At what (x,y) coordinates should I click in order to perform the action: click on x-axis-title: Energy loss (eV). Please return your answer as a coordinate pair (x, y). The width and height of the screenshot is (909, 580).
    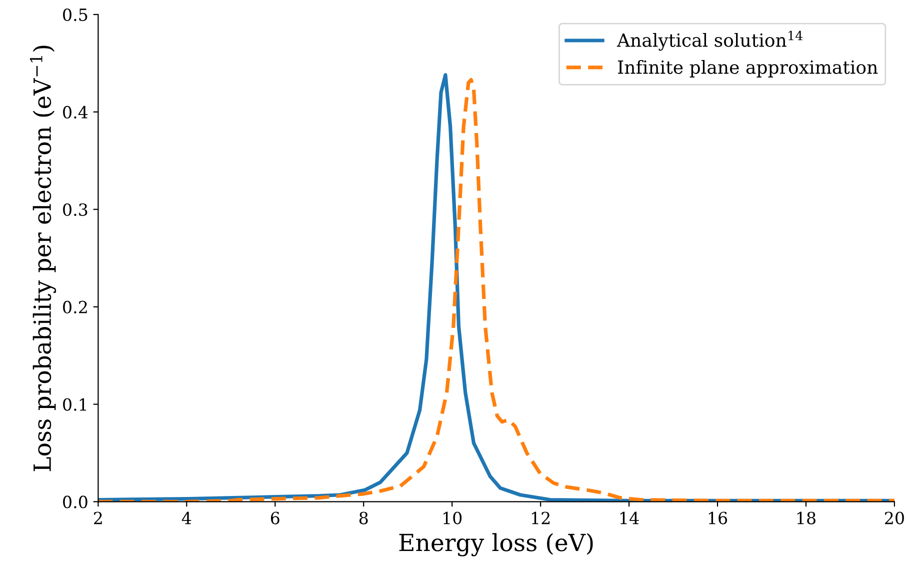
    Looking at the image, I should click on (496, 544).